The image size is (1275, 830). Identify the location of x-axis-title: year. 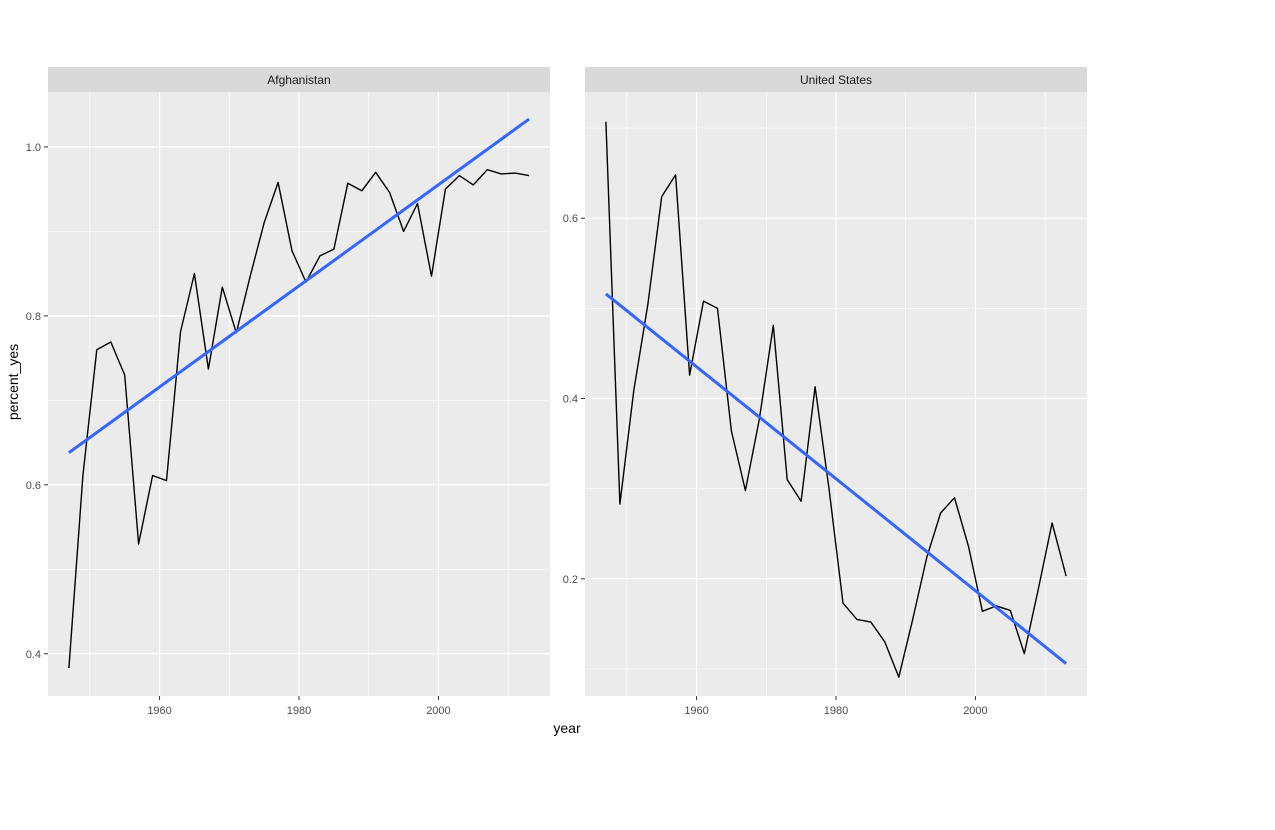
(567, 728).